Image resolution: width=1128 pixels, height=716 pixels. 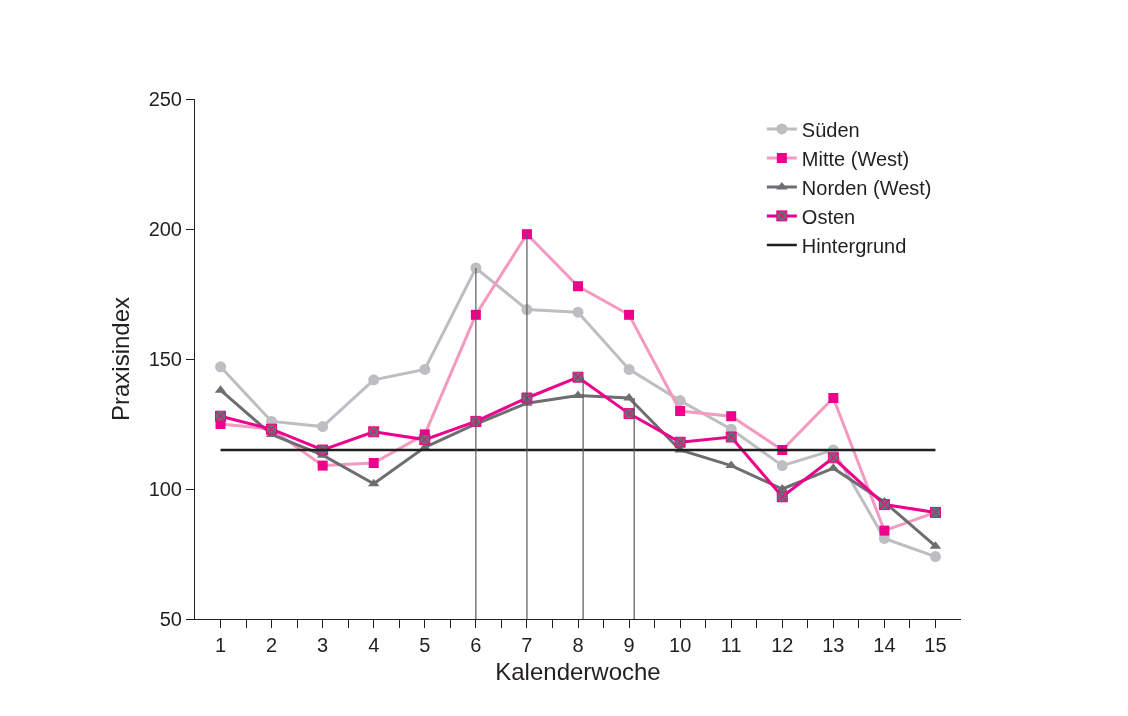 I want to click on x-tick-label: 15, so click(x=935, y=645).